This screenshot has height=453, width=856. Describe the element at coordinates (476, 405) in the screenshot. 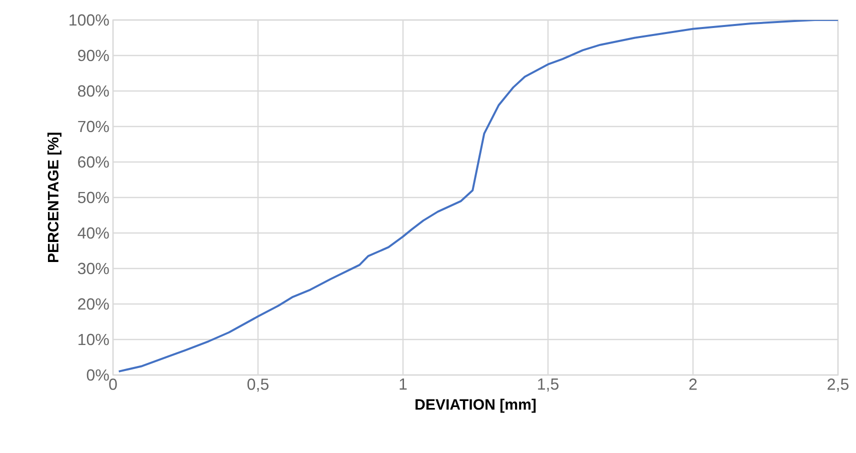

I see `x-axis-title: DEVIATION [mm]` at that location.